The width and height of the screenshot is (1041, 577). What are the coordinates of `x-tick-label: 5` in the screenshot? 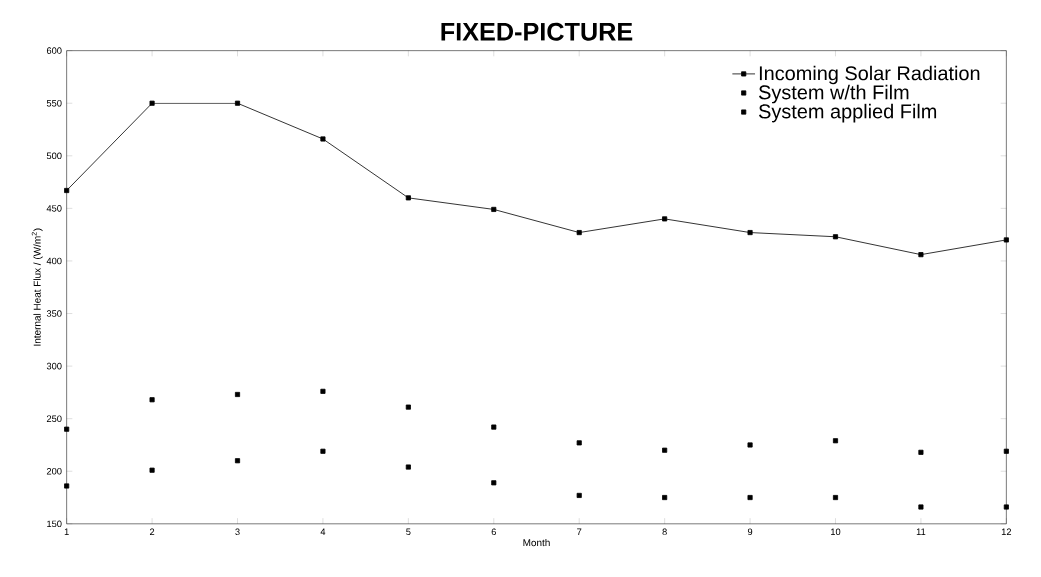 It's located at (408, 531).